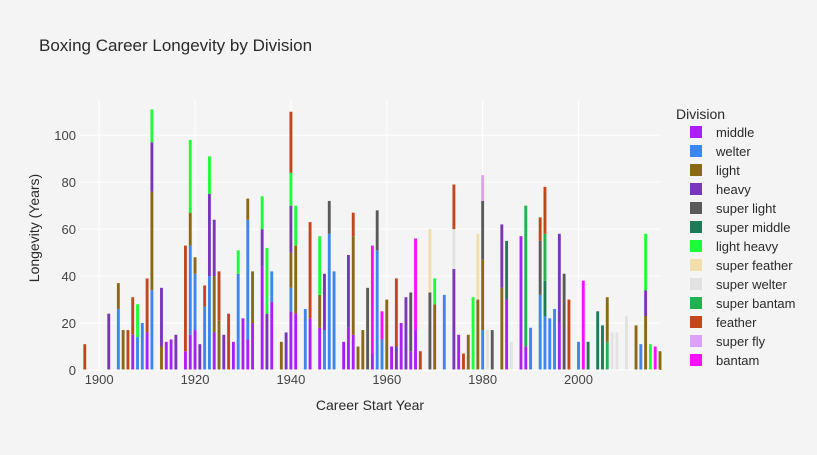  What do you see at coordinates (741, 265) in the screenshot?
I see `legend-item-super-feather: super feather` at bounding box center [741, 265].